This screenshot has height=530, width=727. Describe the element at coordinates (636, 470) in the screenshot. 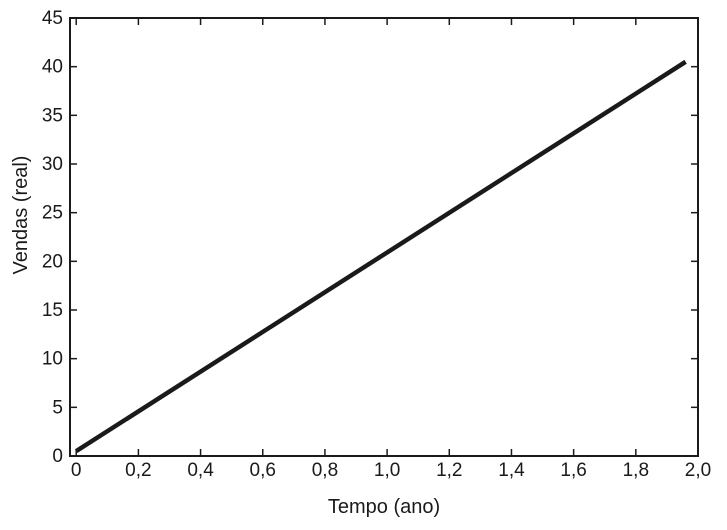

I see `x-tick-label: 1,8` at that location.